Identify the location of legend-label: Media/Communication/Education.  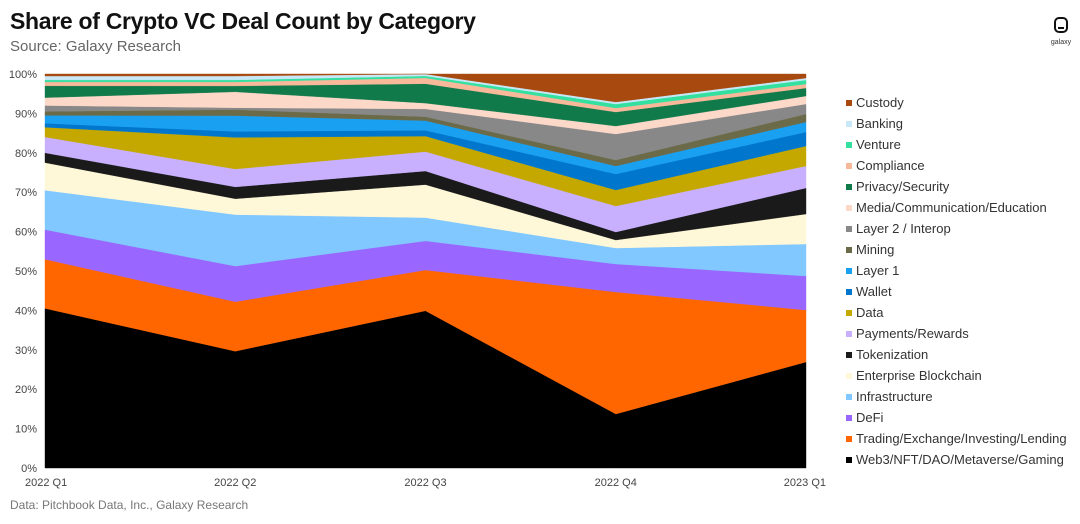
(951, 207).